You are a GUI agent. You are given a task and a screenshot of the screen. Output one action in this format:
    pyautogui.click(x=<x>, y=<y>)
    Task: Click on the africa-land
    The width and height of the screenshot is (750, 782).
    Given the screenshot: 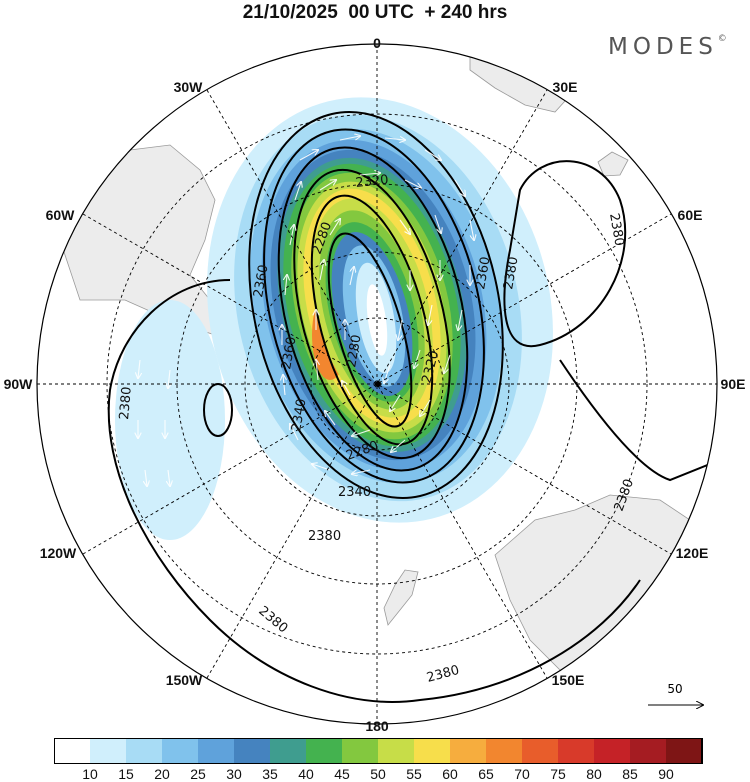 What is the action you would take?
    pyautogui.click(x=535, y=78)
    